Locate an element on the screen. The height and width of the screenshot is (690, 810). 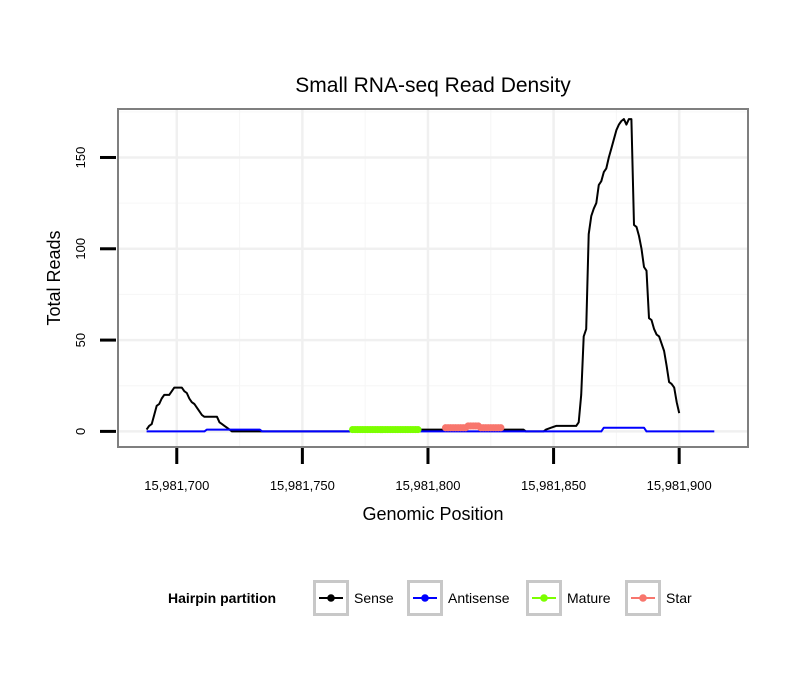
mature-point is located at coordinates (418, 429).